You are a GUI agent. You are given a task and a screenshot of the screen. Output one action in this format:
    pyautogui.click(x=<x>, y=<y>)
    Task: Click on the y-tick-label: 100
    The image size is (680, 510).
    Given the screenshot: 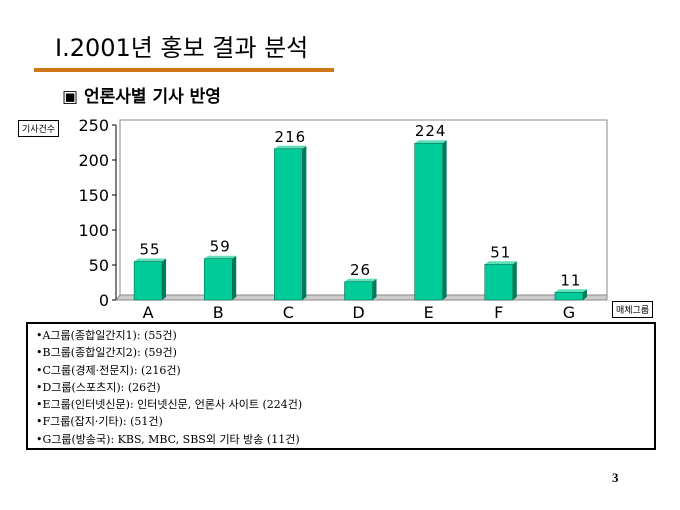 What is the action you would take?
    pyautogui.click(x=93, y=230)
    